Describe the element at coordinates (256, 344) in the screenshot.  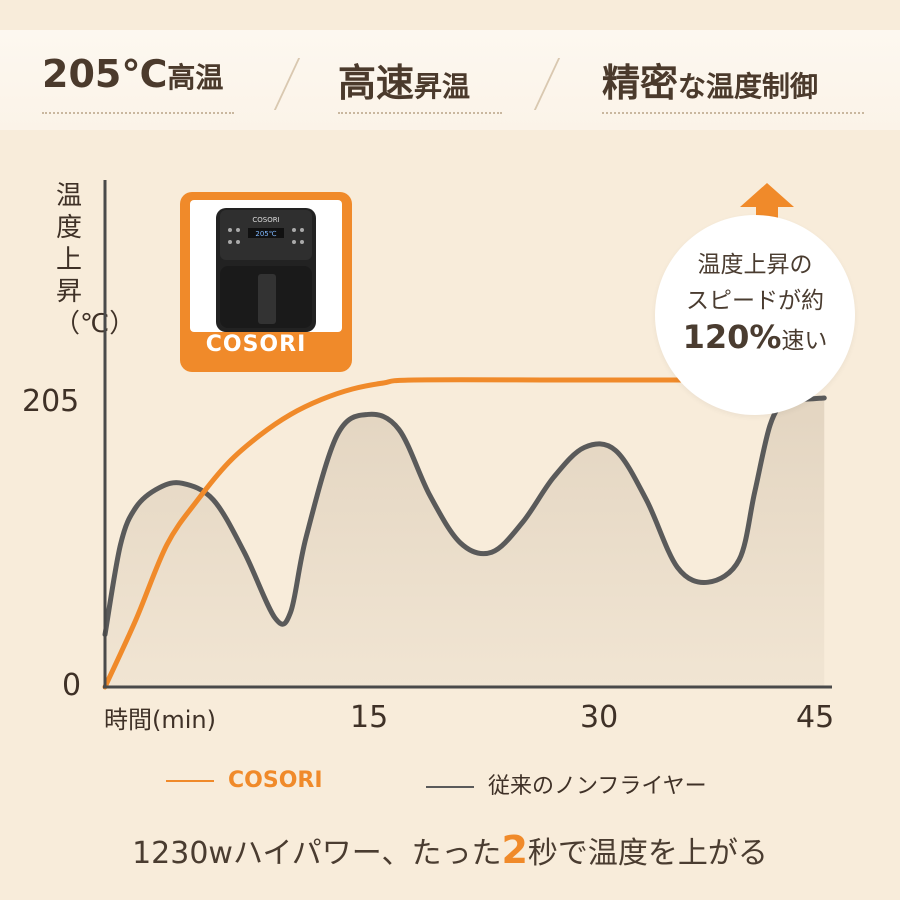
I see `product-label: COSORI` at that location.